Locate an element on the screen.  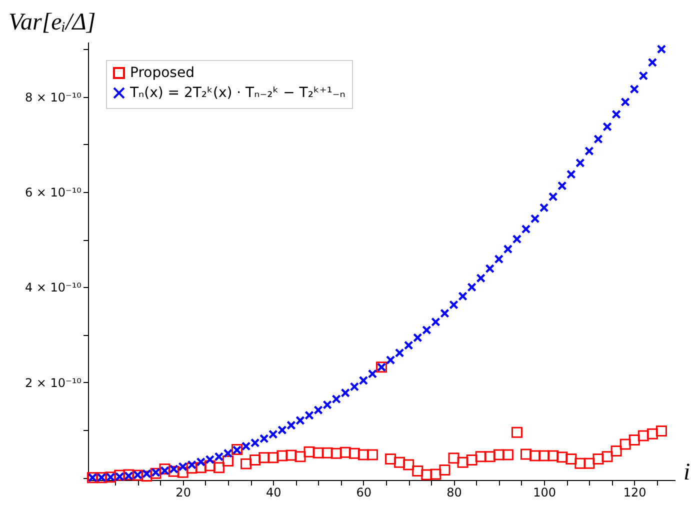
y-axis-title: Var[eᵢ/Δ] is located at coordinates (52, 23).